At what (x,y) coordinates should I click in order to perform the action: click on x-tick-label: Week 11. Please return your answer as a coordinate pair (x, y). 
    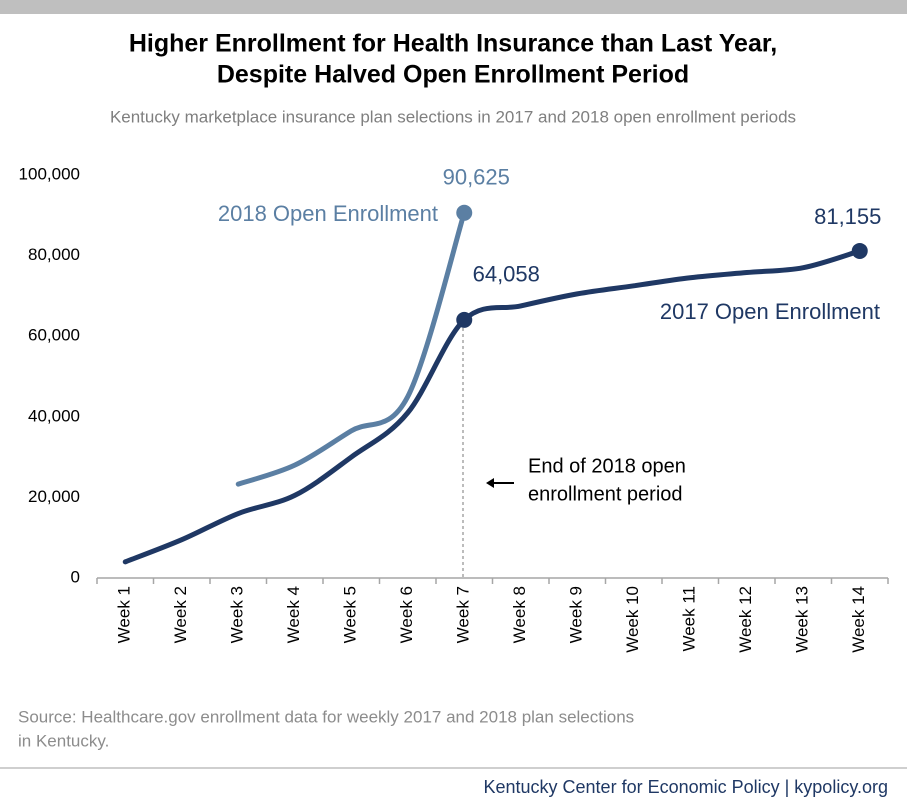
    Looking at the image, I should click on (689, 619).